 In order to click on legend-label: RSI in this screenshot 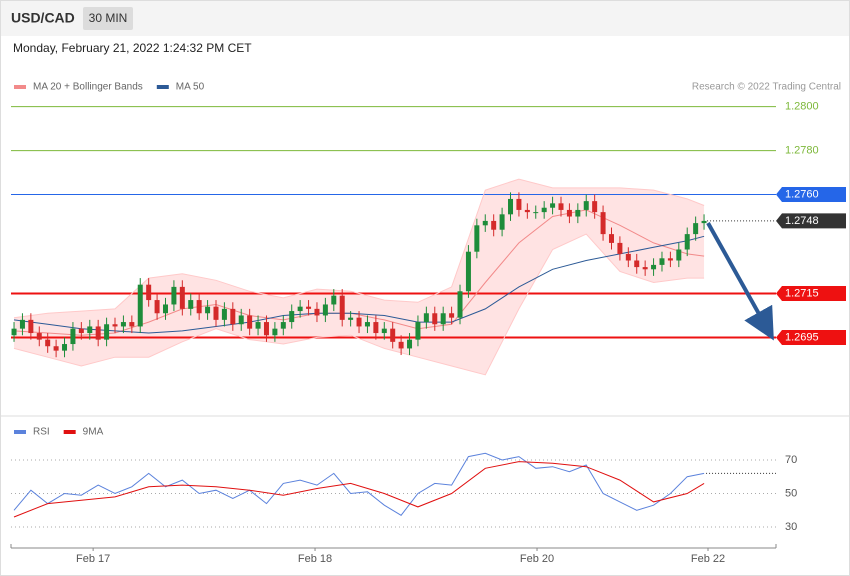, I will do `click(41, 432)`.